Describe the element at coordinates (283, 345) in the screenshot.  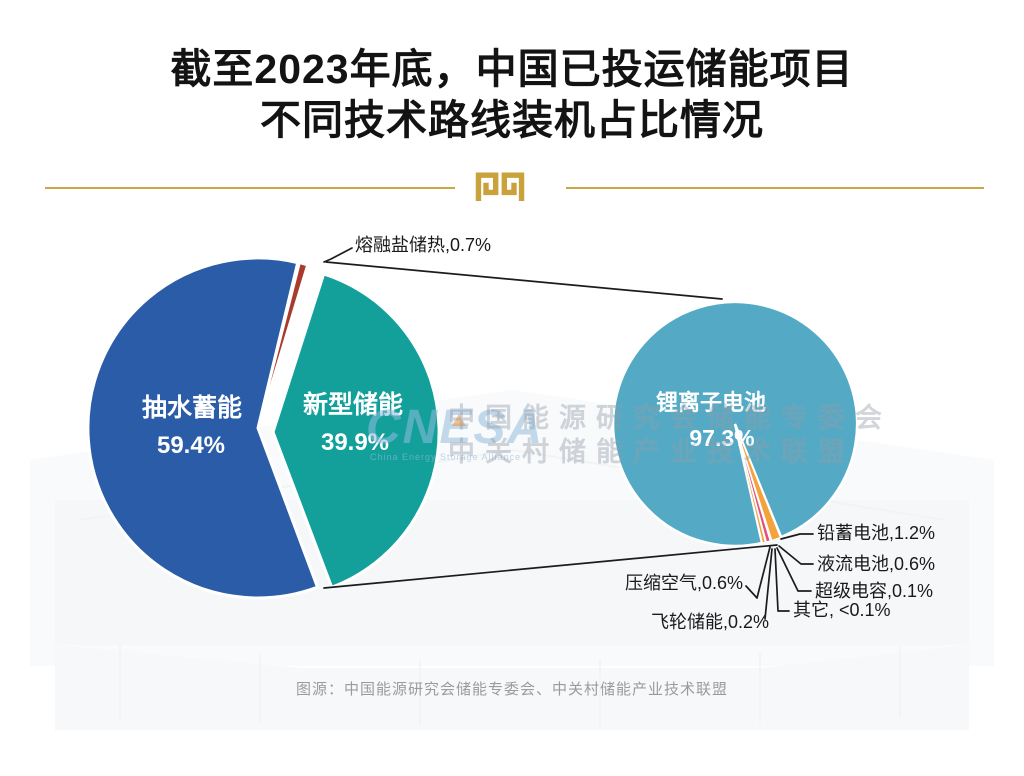
I see `pie-slice-molten-salt` at that location.